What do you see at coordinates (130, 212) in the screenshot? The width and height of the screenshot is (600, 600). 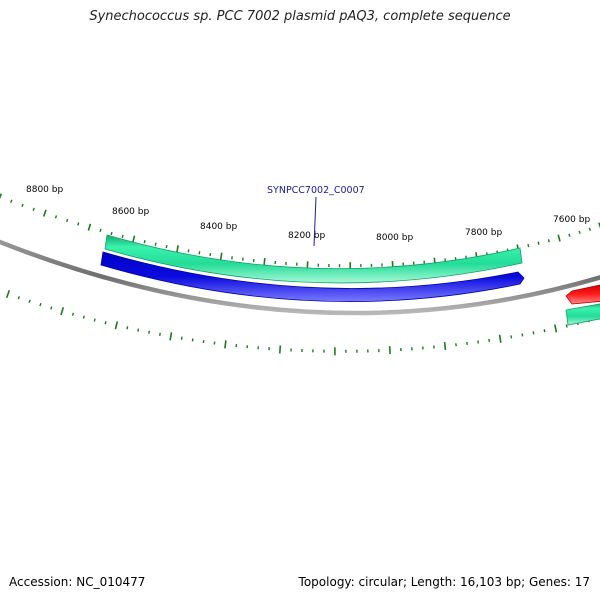 I see `ruler-label-8600: 8600 bp` at bounding box center [130, 212].